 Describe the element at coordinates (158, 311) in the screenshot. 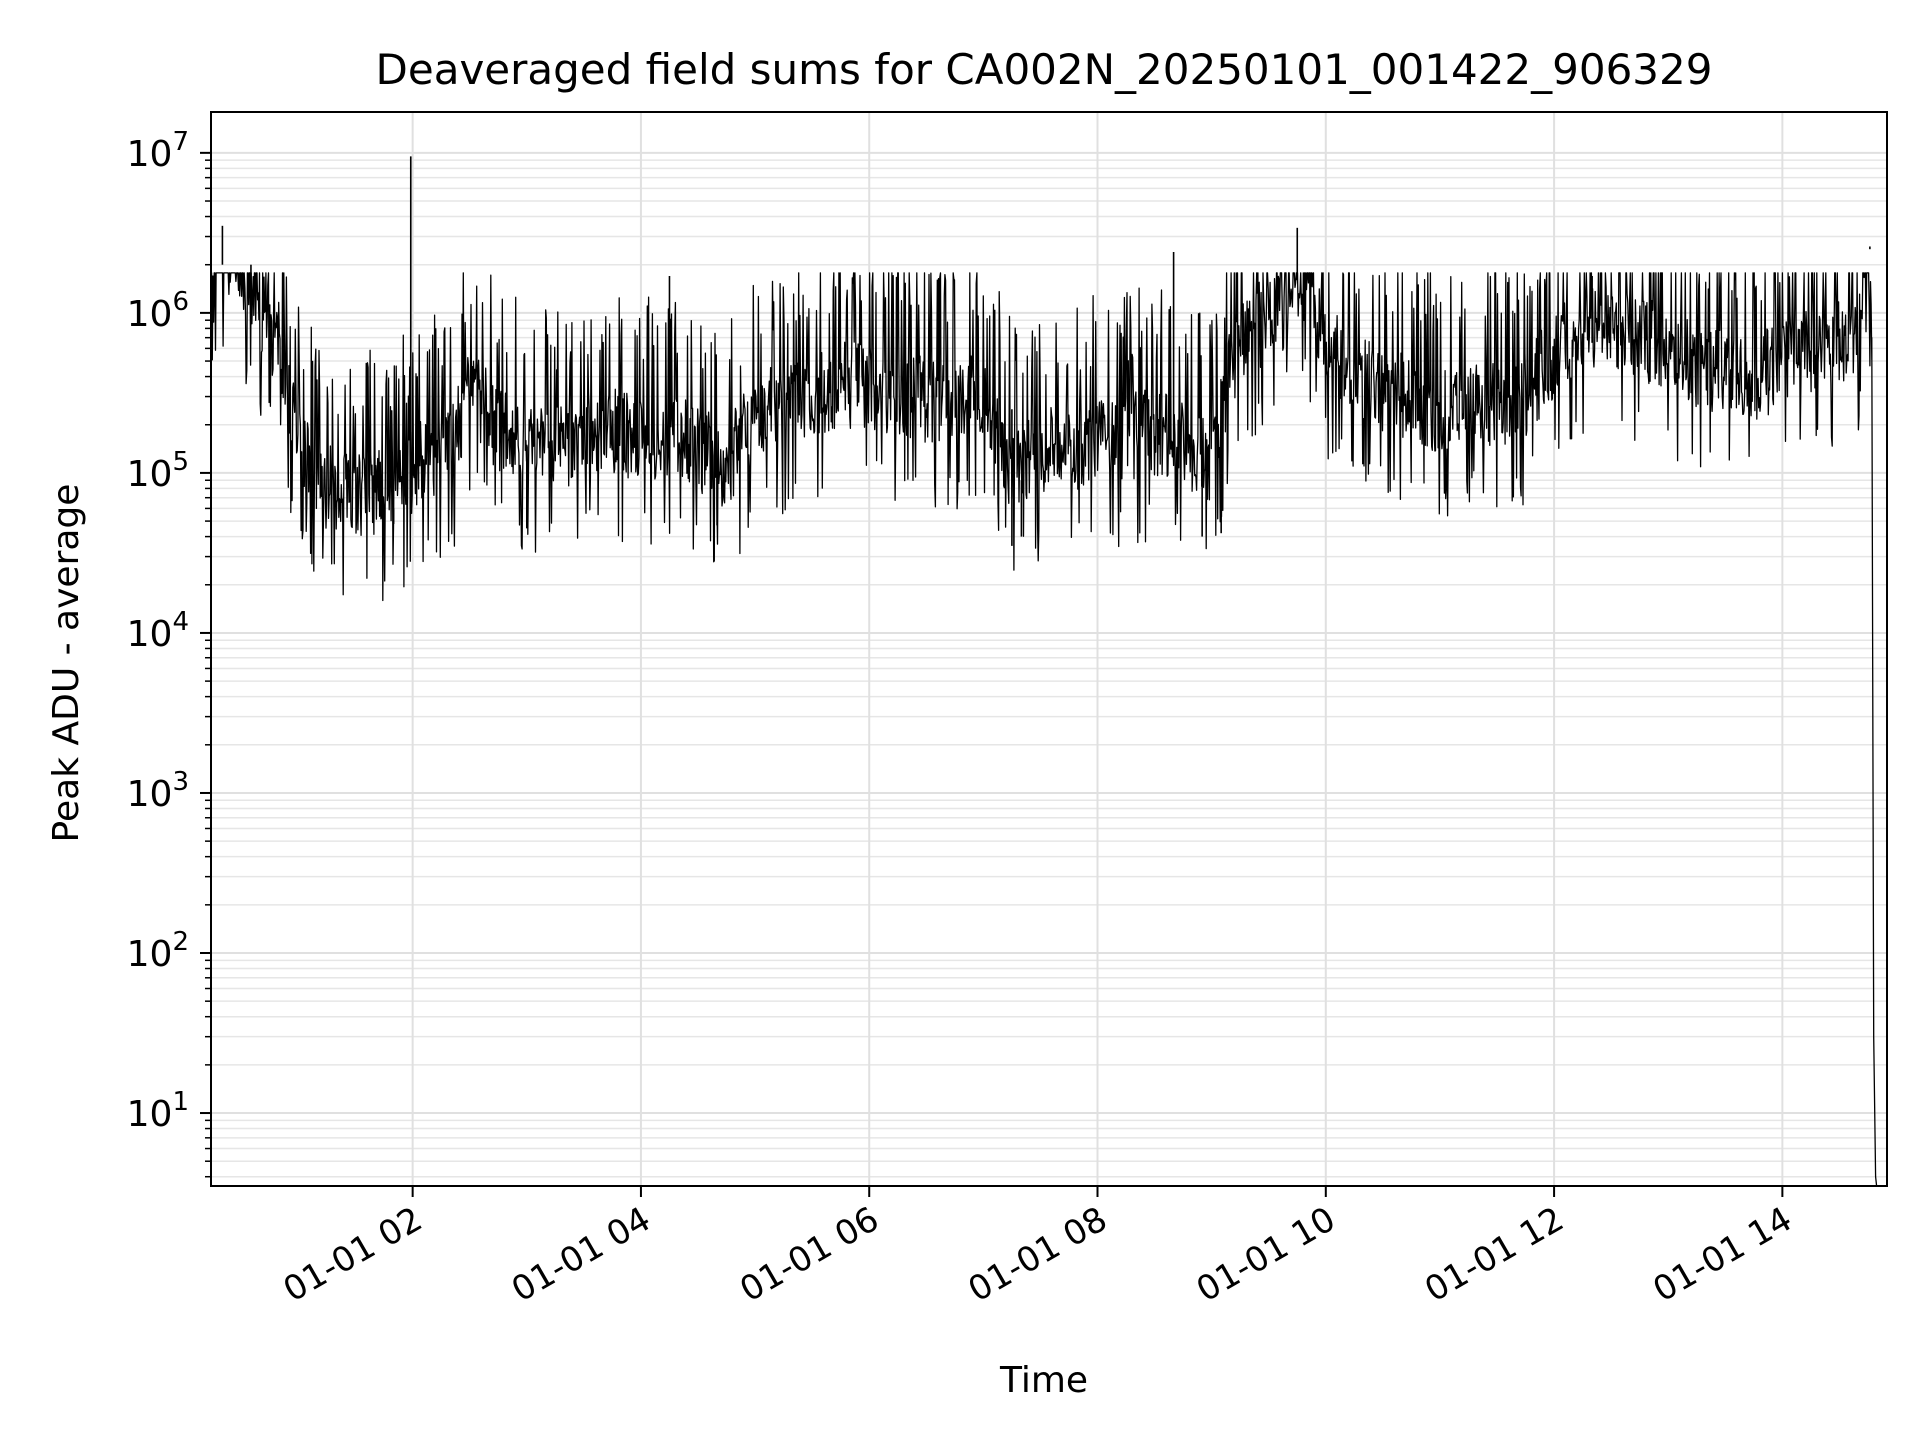

I see `y-tick-label: 10⁶` at that location.